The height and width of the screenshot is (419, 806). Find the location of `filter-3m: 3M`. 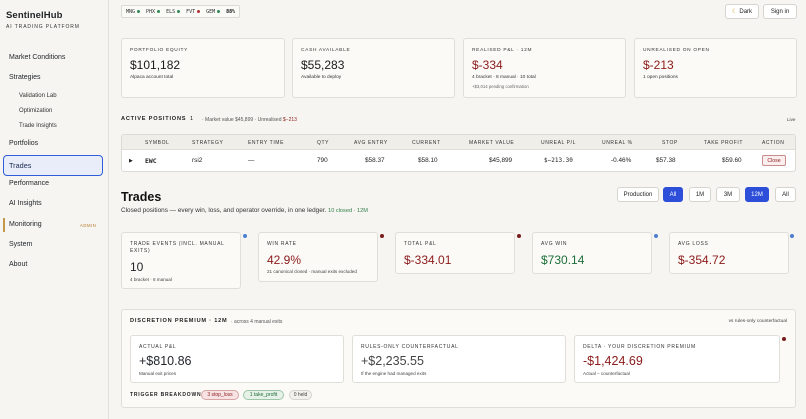

filter-3m: 3M is located at coordinates (728, 194).